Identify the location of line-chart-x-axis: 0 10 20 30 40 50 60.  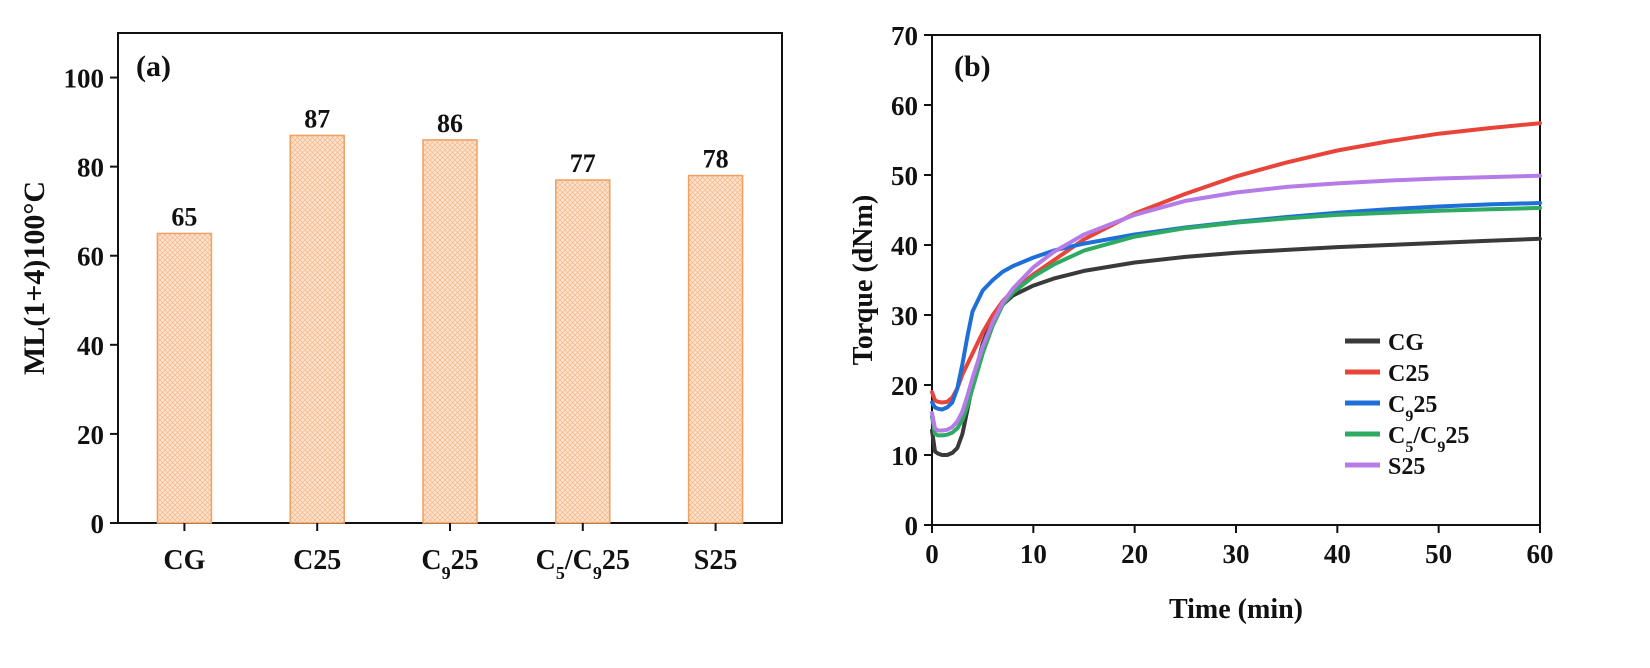
(1239, 547).